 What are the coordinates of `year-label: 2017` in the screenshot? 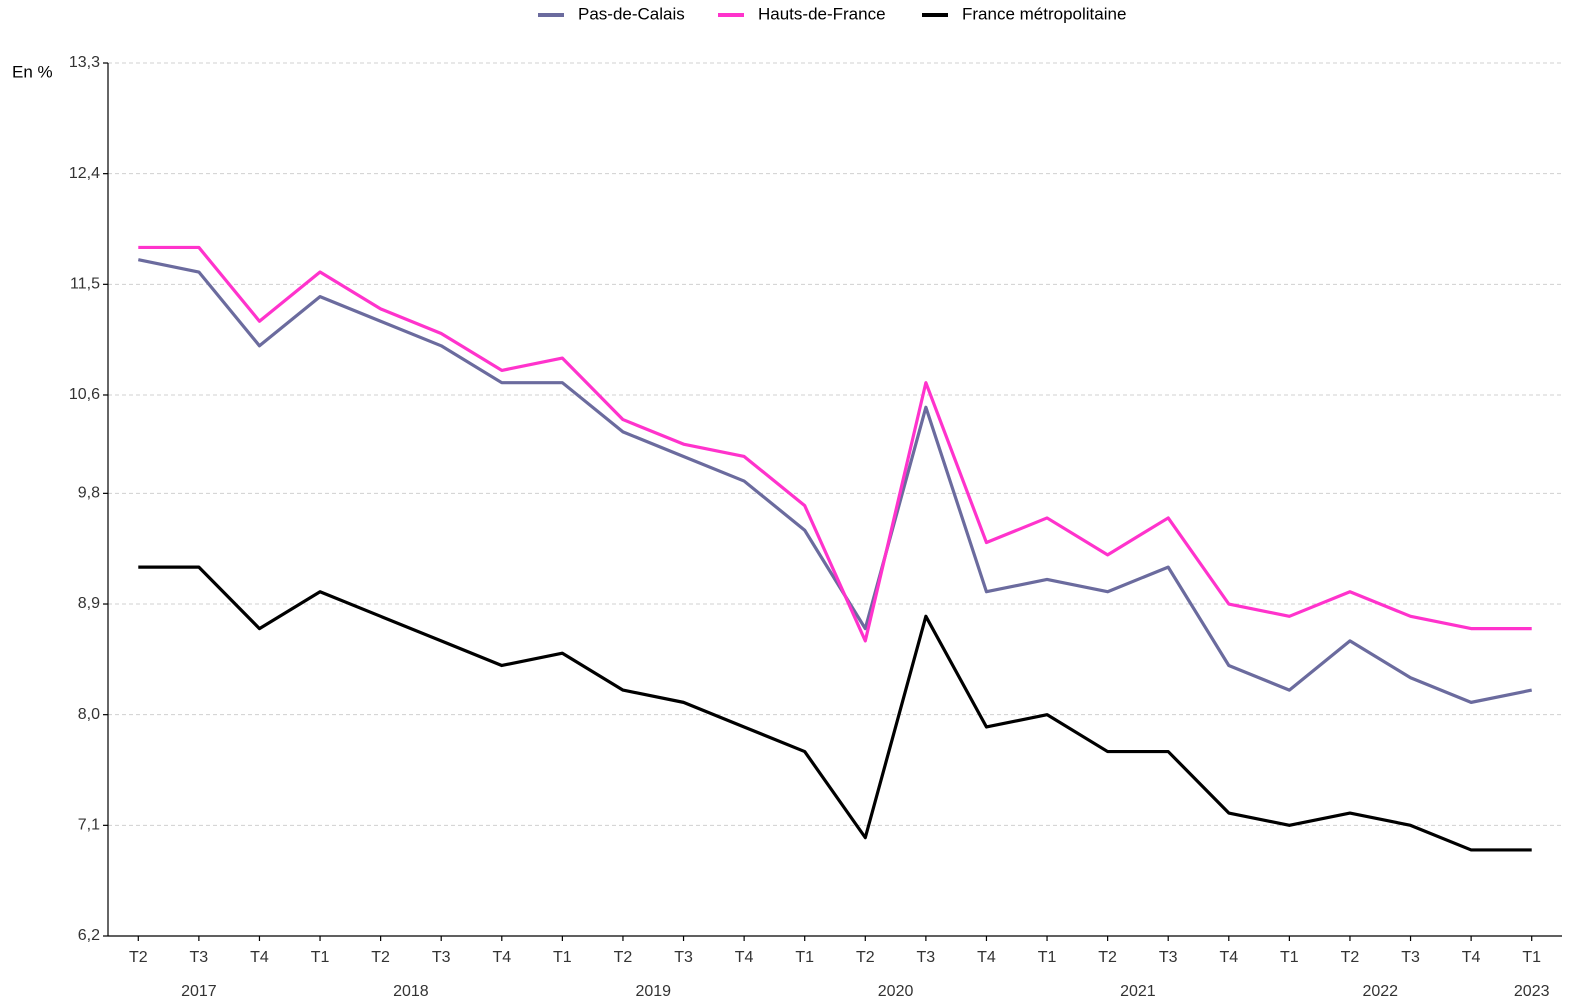 It's located at (199, 991).